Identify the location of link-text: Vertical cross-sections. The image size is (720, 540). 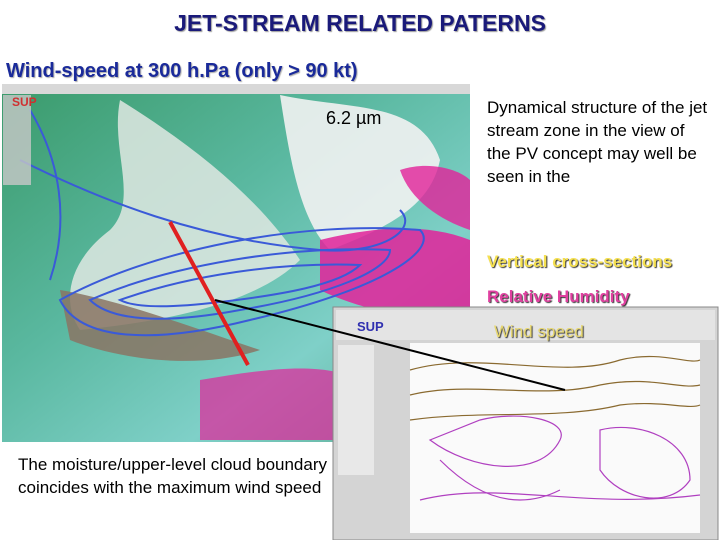
(580, 261).